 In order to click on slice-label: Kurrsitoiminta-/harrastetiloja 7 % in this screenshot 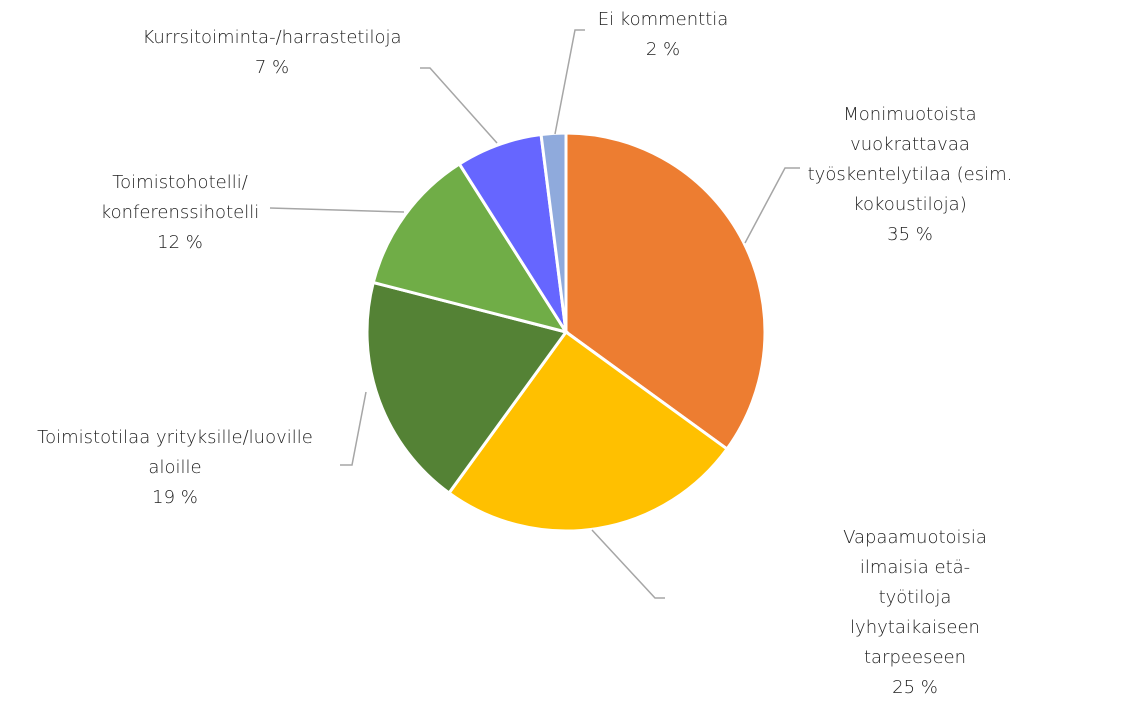, I will do `click(271, 53)`.